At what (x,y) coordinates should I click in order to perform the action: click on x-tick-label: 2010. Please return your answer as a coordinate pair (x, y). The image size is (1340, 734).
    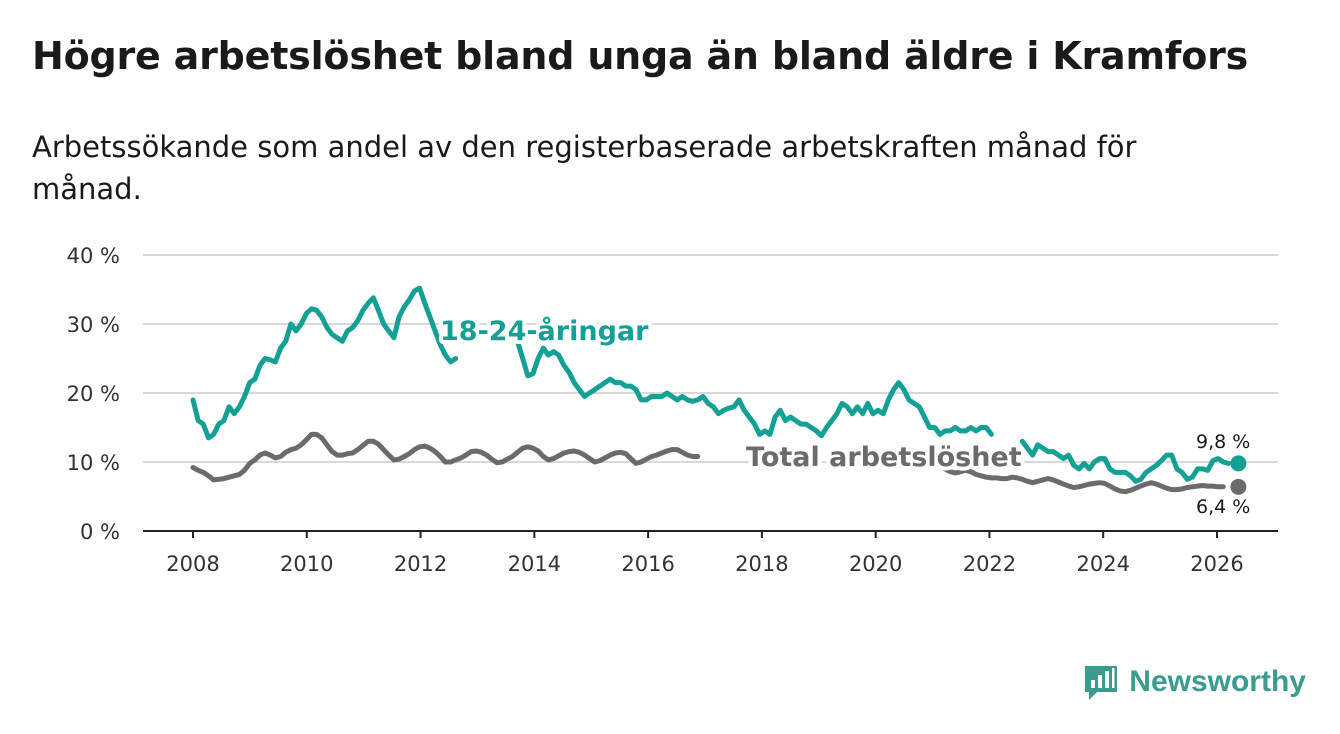
    Looking at the image, I should click on (306, 564).